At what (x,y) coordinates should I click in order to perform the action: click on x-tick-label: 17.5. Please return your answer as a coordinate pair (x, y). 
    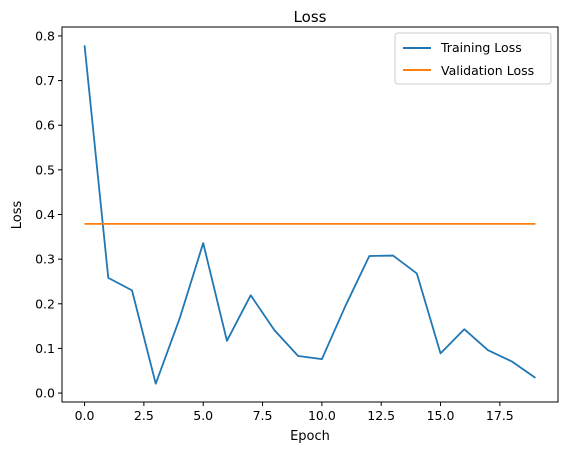
    Looking at the image, I should click on (500, 415).